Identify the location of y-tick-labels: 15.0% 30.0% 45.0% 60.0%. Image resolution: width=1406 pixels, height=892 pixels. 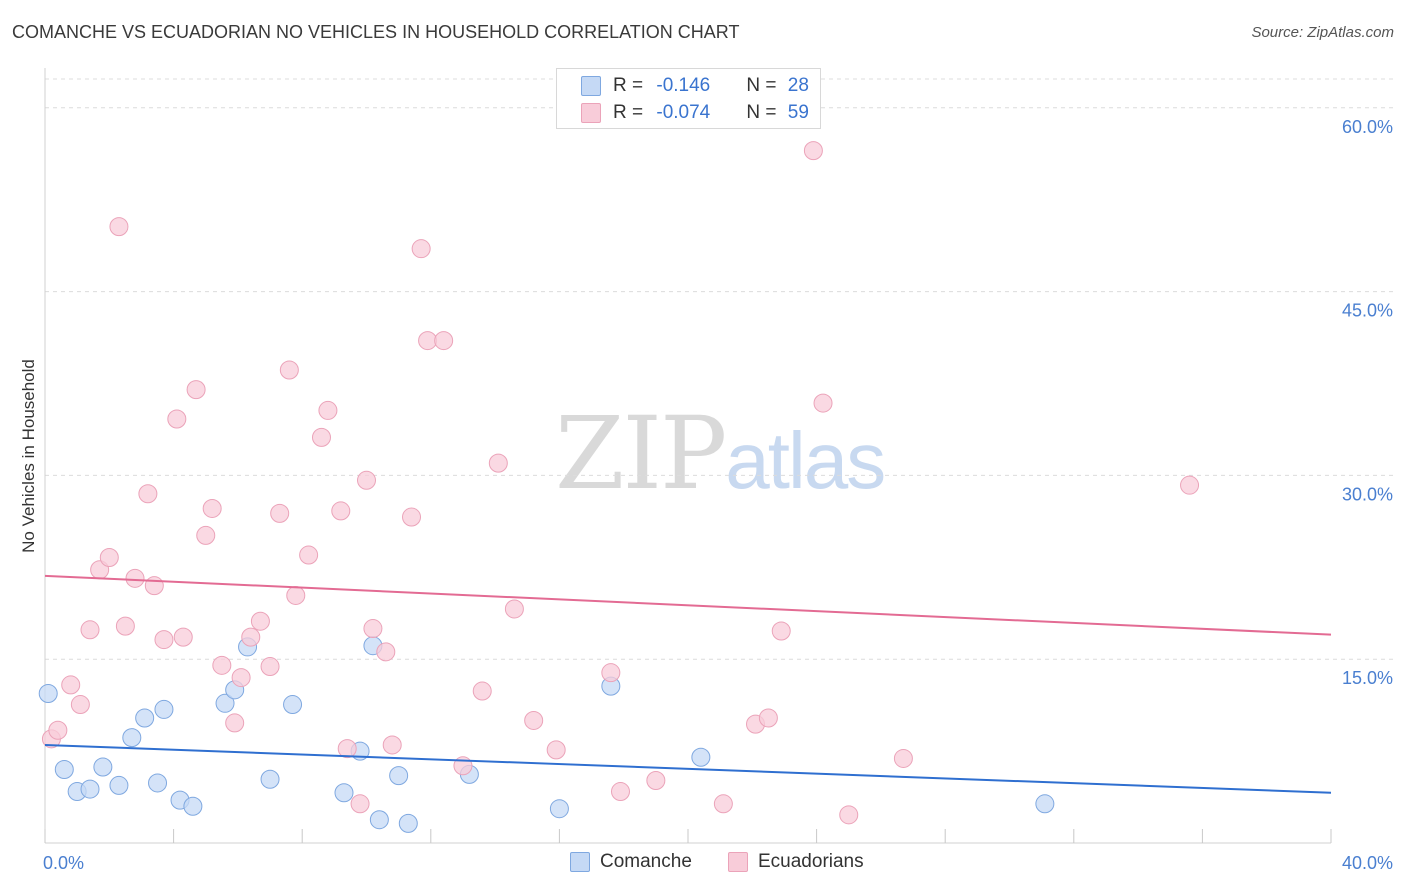
(1367, 402).